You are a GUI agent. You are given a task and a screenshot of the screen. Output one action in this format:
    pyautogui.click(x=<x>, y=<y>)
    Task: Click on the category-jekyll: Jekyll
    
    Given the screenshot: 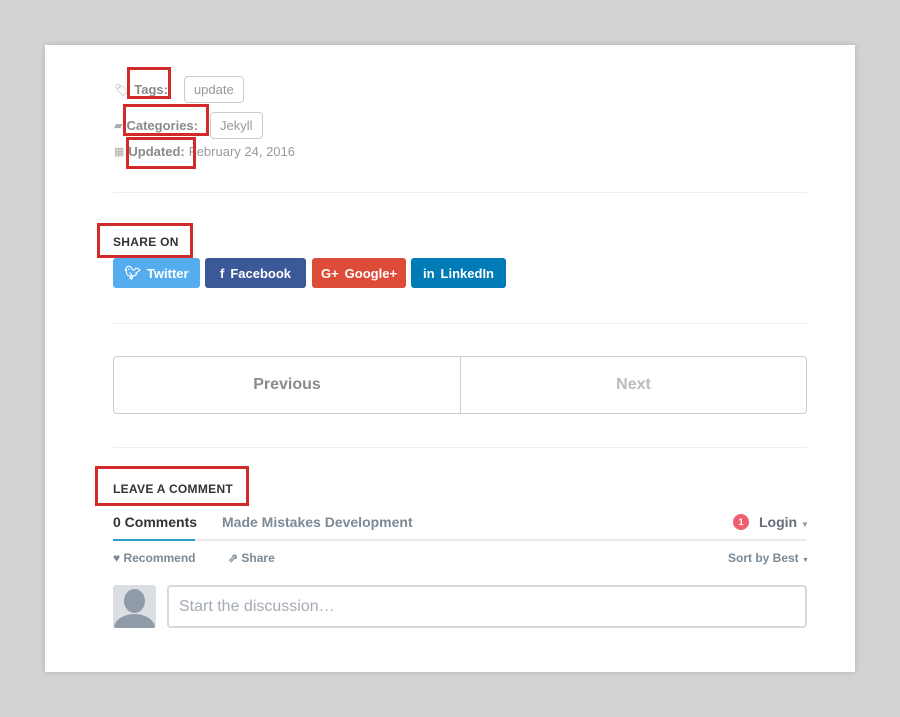 What is the action you would take?
    pyautogui.click(x=236, y=125)
    